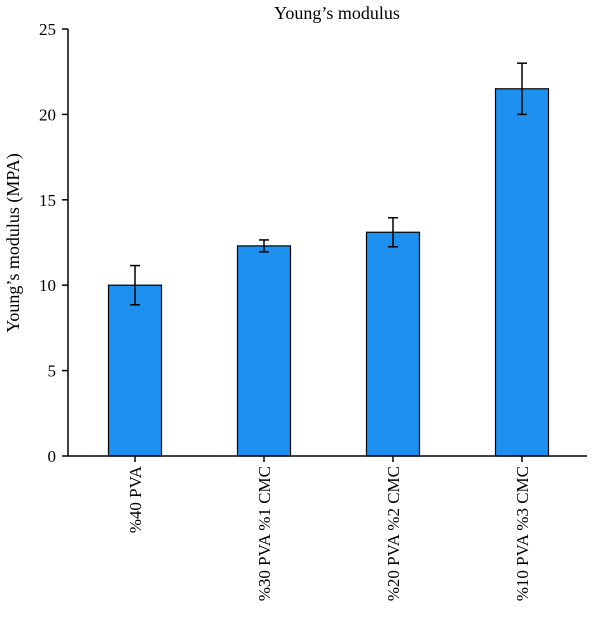 The width and height of the screenshot is (600, 643). I want to click on x-tick-label: %20 PVA %2 CMC, so click(393, 533).